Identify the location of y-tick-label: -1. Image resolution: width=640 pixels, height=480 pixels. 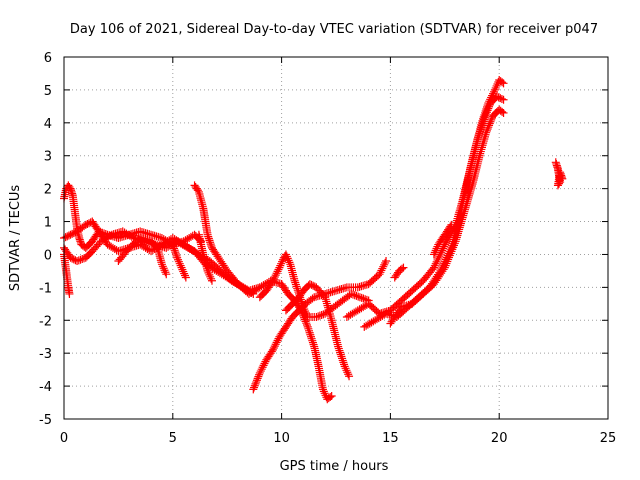
(45, 288).